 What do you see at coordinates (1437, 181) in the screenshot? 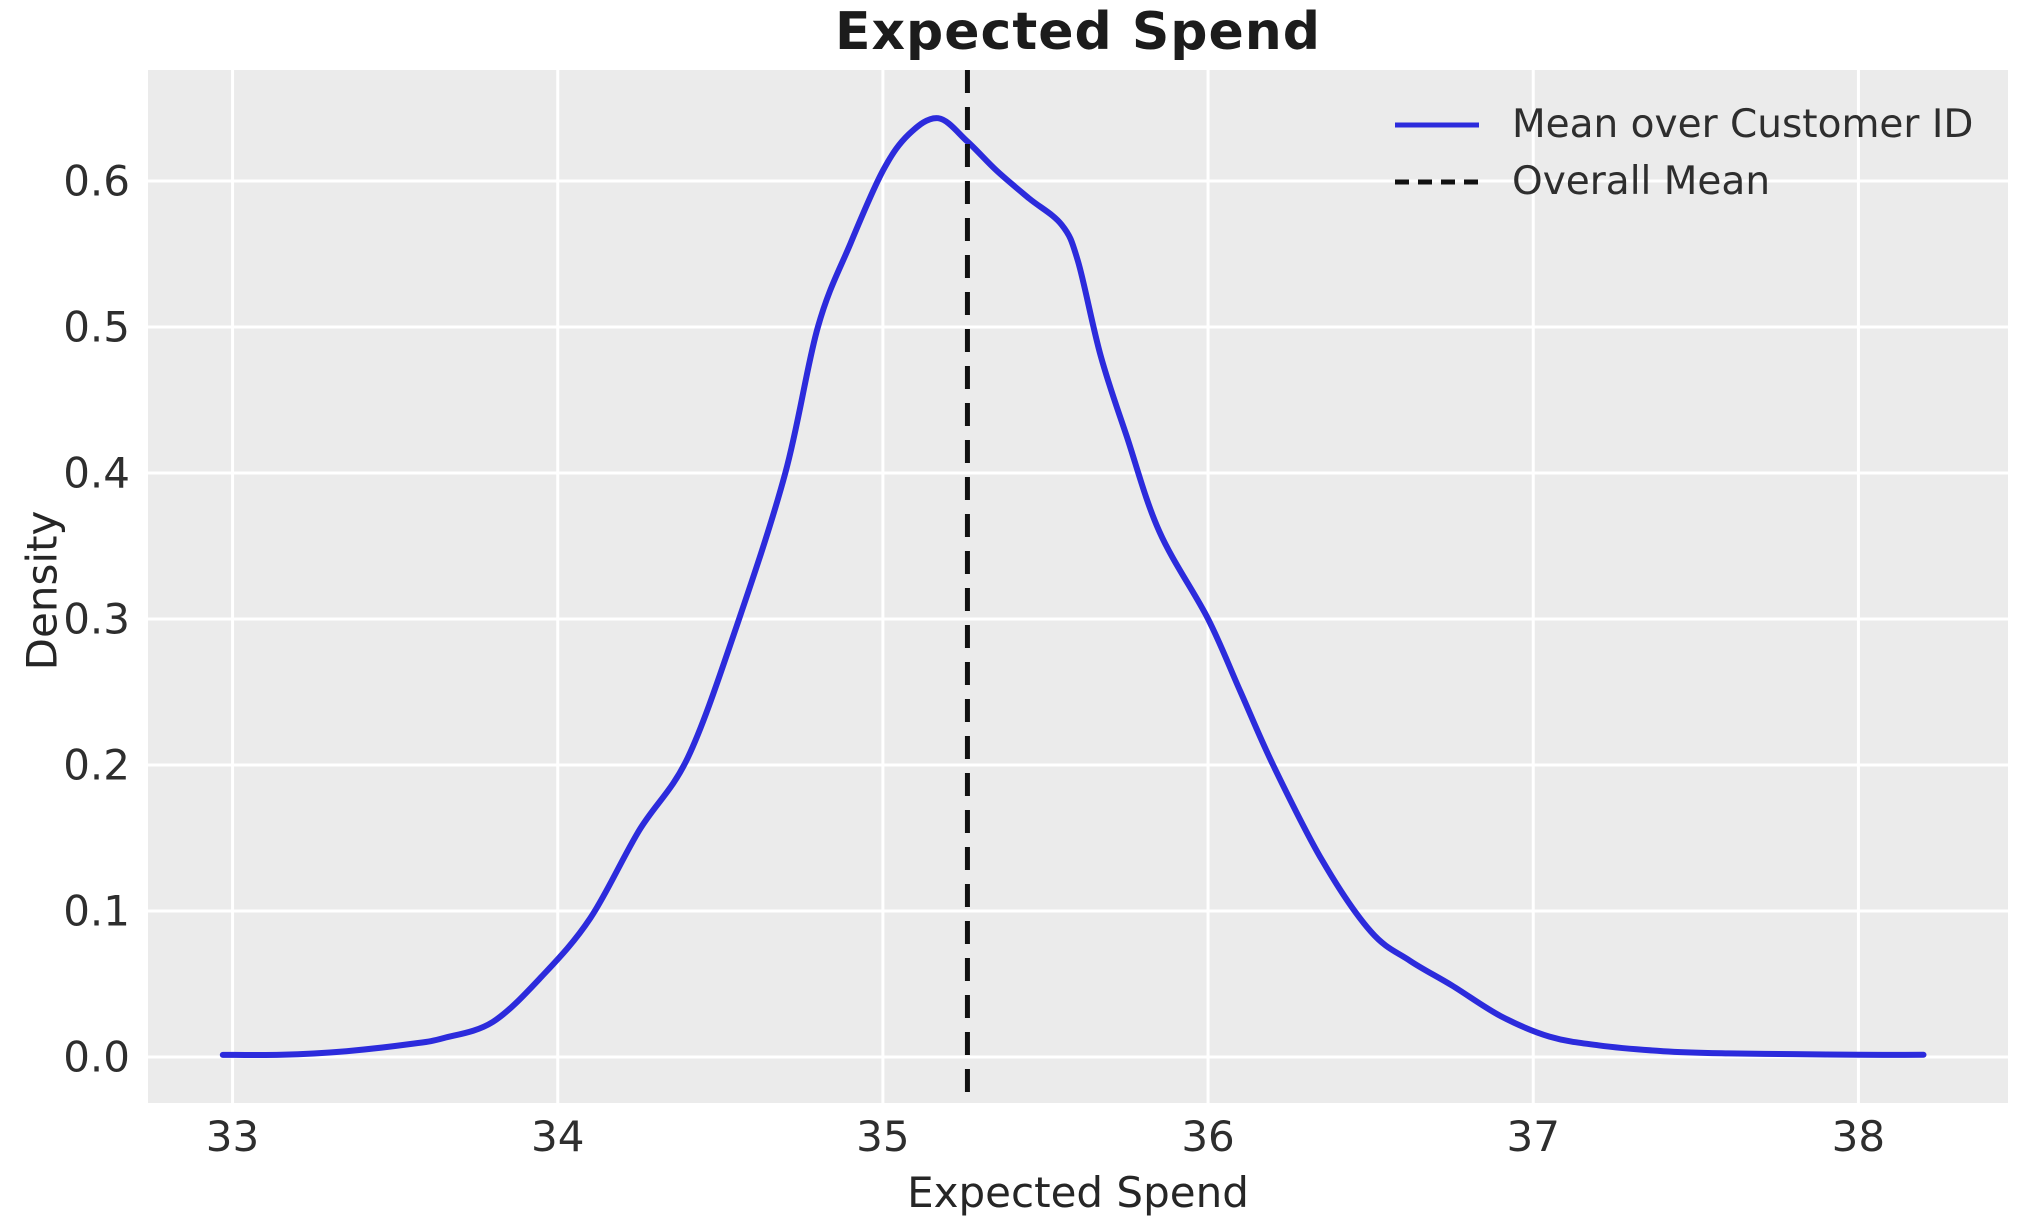
I see `legend-dashed-line-sample` at bounding box center [1437, 181].